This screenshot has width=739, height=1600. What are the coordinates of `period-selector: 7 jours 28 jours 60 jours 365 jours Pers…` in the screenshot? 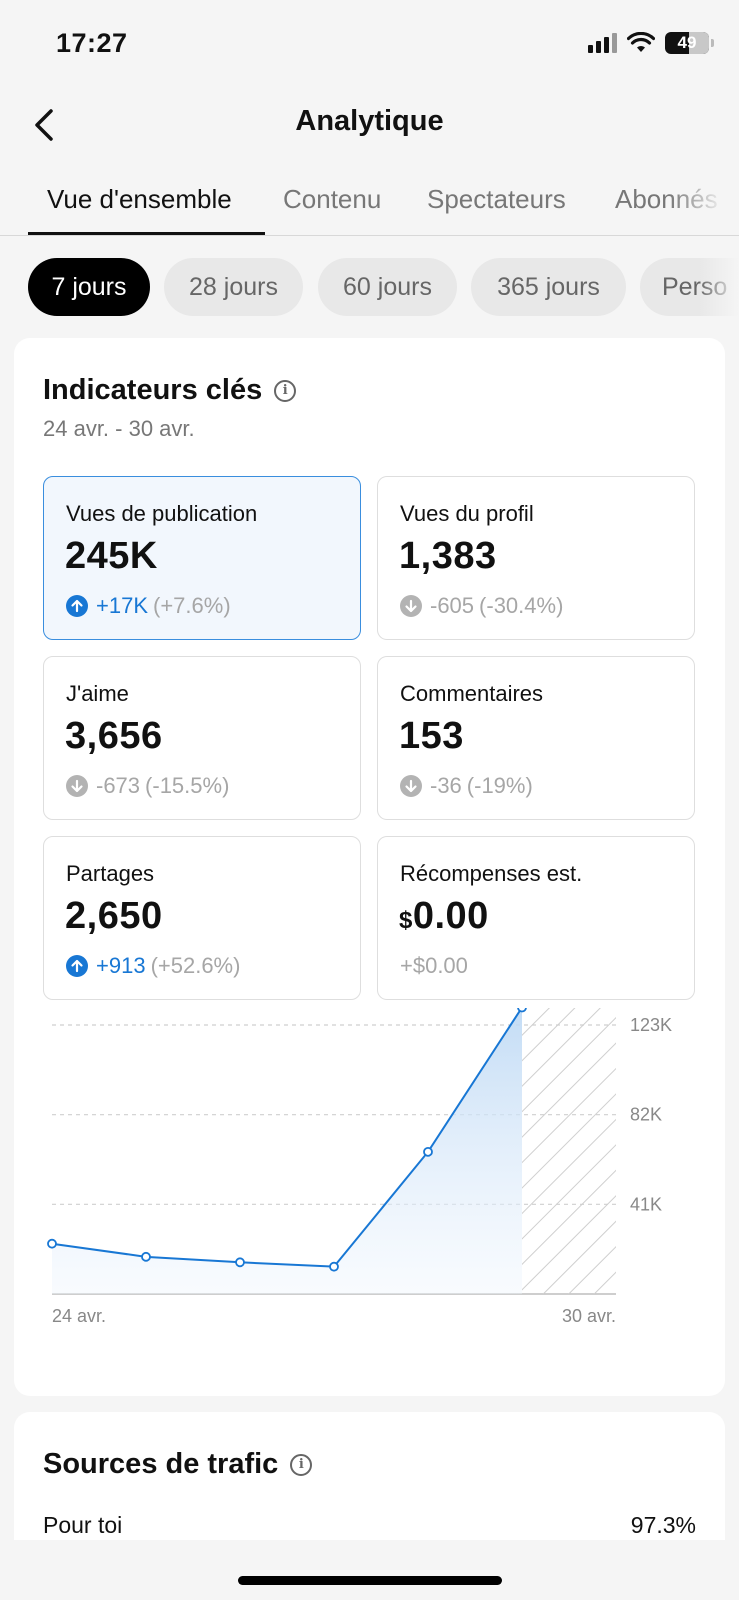 It's located at (369, 288).